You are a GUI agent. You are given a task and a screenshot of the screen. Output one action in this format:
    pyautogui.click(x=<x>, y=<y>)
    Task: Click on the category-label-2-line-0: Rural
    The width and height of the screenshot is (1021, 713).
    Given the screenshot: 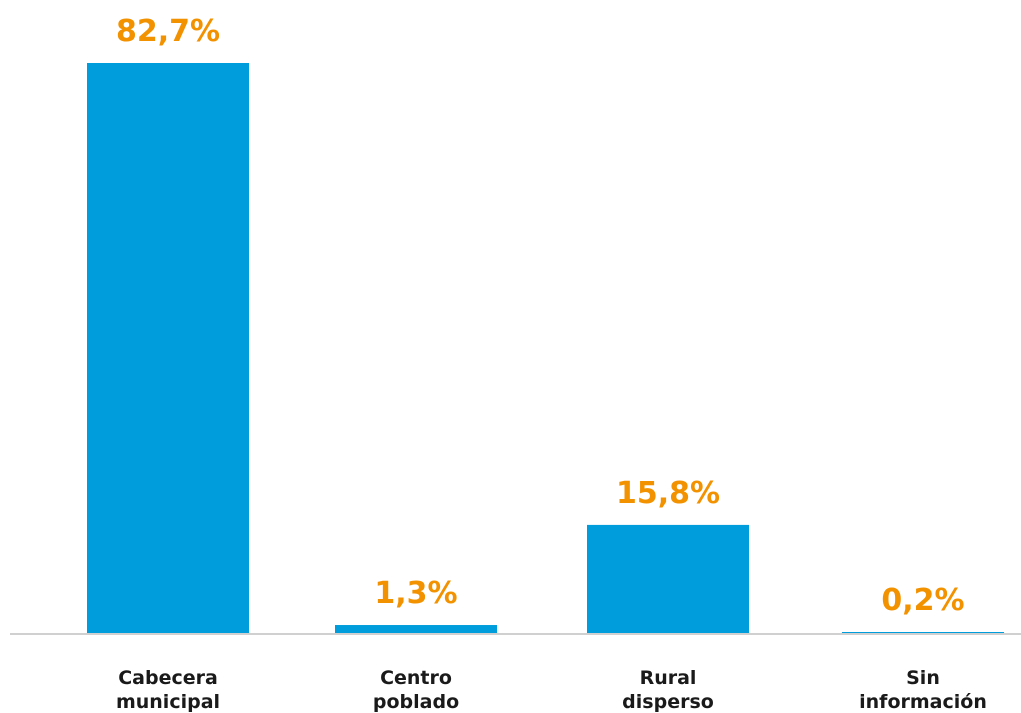 What is the action you would take?
    pyautogui.click(x=668, y=678)
    